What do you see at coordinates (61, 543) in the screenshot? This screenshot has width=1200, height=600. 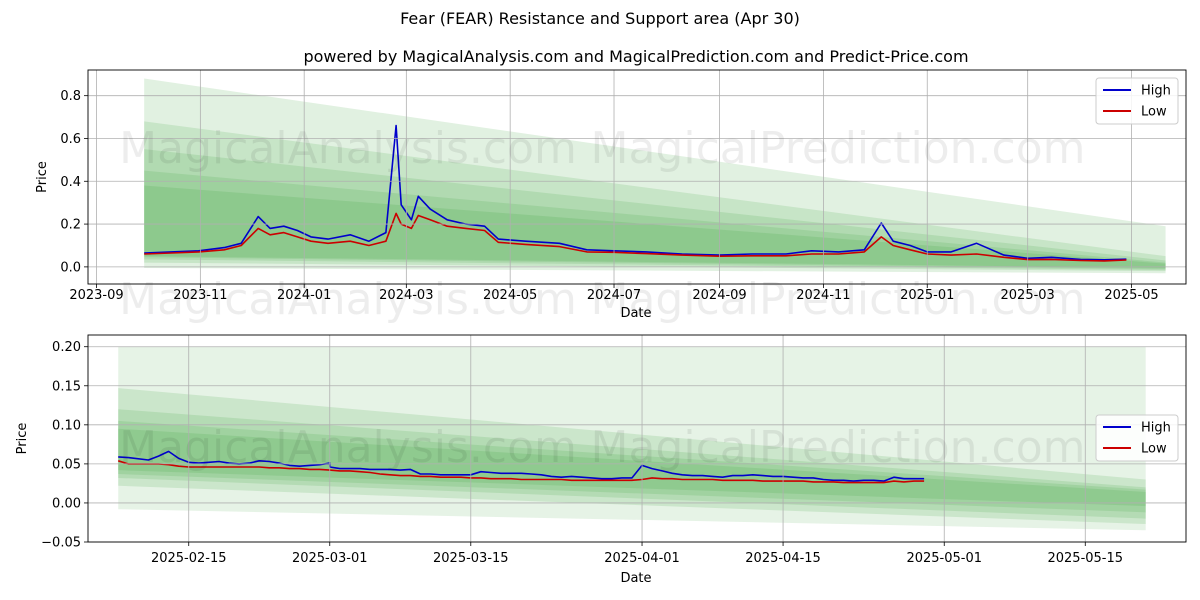 I see `y-tick-label: −0.05` at bounding box center [61, 543].